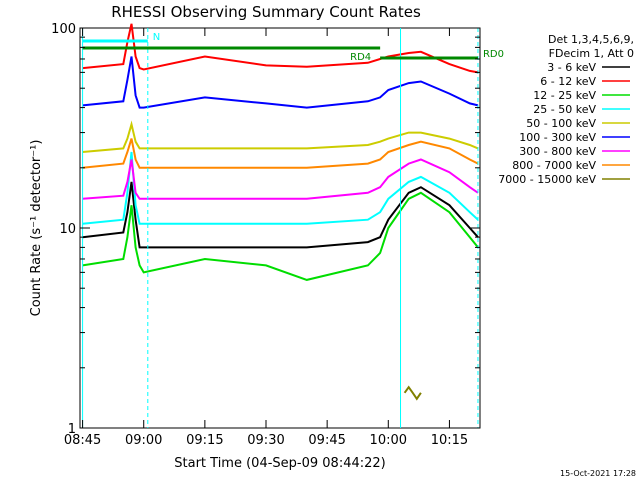 The height and width of the screenshot is (480, 640). What do you see at coordinates (326, 440) in the screenshot?
I see `x-tick-label-4: 09:45` at bounding box center [326, 440].